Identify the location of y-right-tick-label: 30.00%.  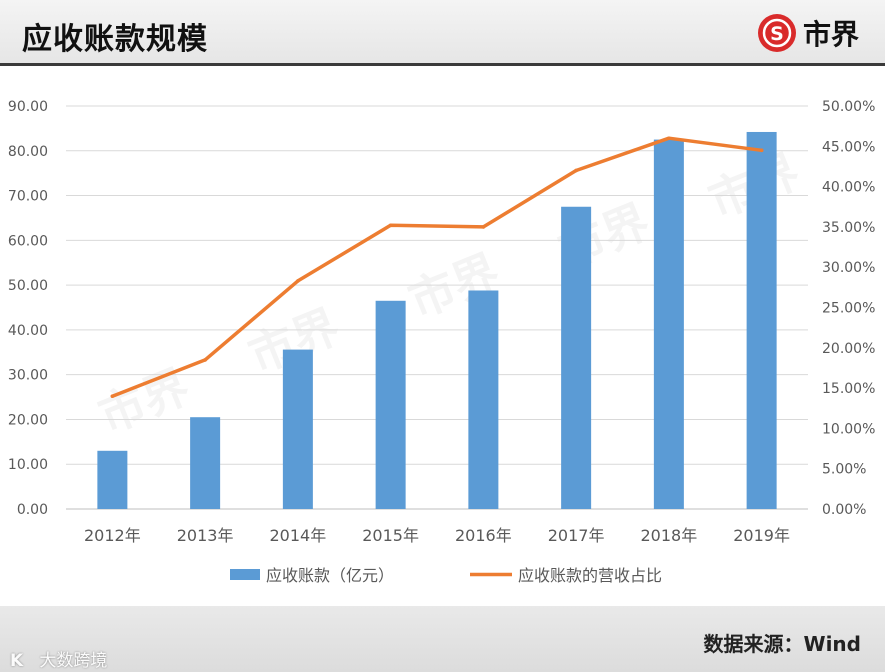
(848, 268).